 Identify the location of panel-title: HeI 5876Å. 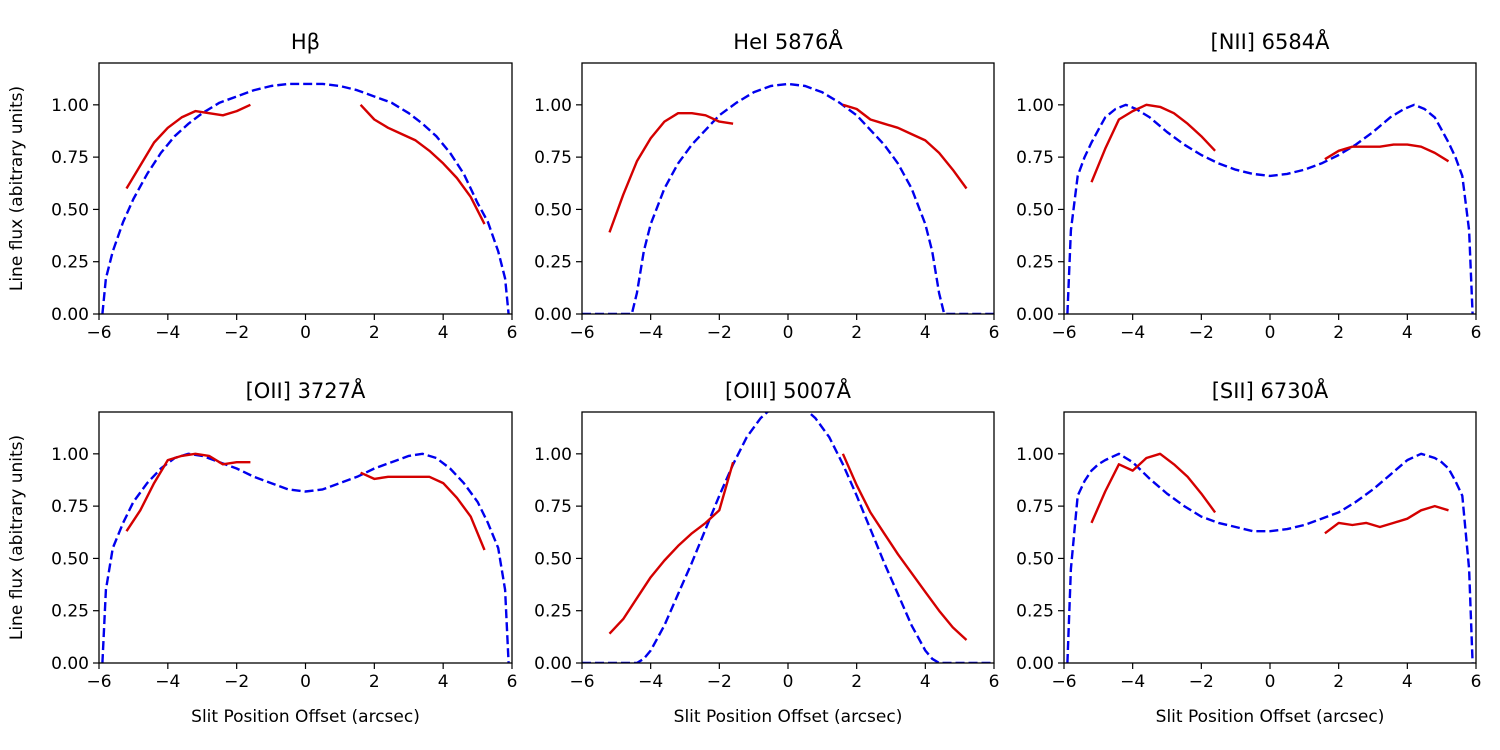
(788, 41).